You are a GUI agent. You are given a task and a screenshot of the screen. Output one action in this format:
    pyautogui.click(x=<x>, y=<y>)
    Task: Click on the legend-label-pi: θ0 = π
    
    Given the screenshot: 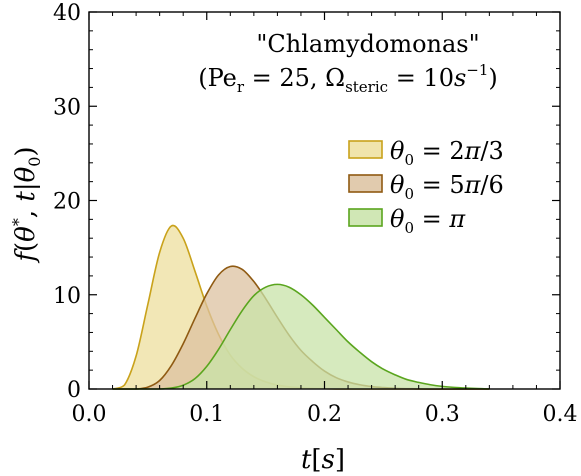 What is the action you would take?
    pyautogui.click(x=428, y=221)
    